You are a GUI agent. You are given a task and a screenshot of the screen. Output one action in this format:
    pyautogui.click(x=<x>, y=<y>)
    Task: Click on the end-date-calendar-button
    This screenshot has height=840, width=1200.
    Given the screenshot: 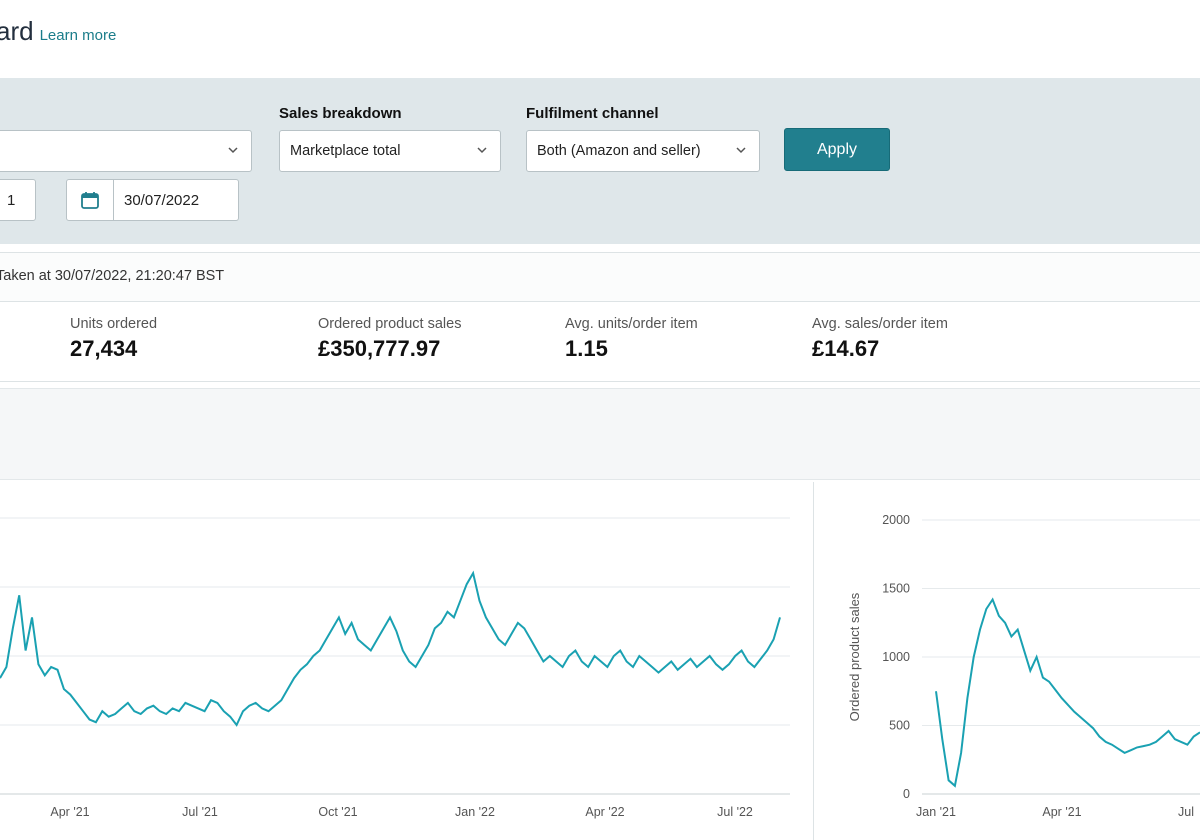 What is the action you would take?
    pyautogui.click(x=90, y=200)
    